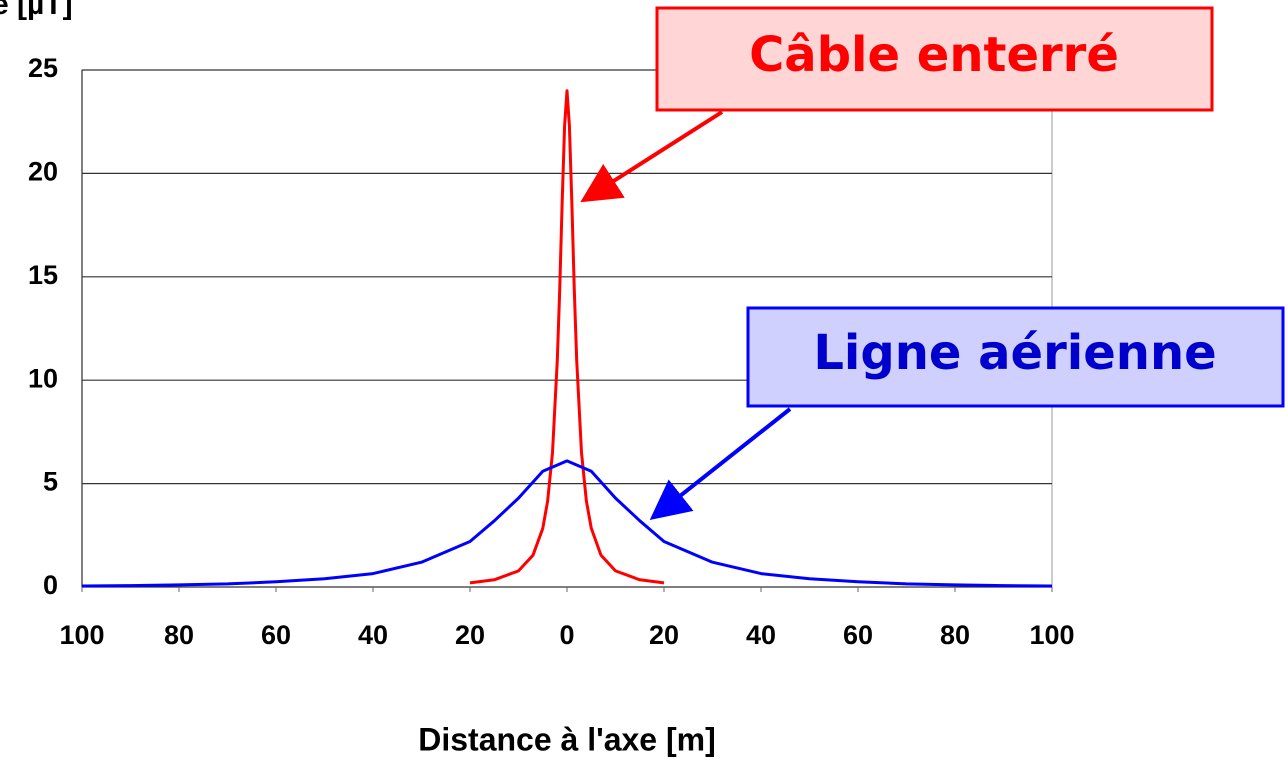 This screenshot has height=768, width=1288. I want to click on x-axis-label: Distance à l'axe [m], so click(567, 739).